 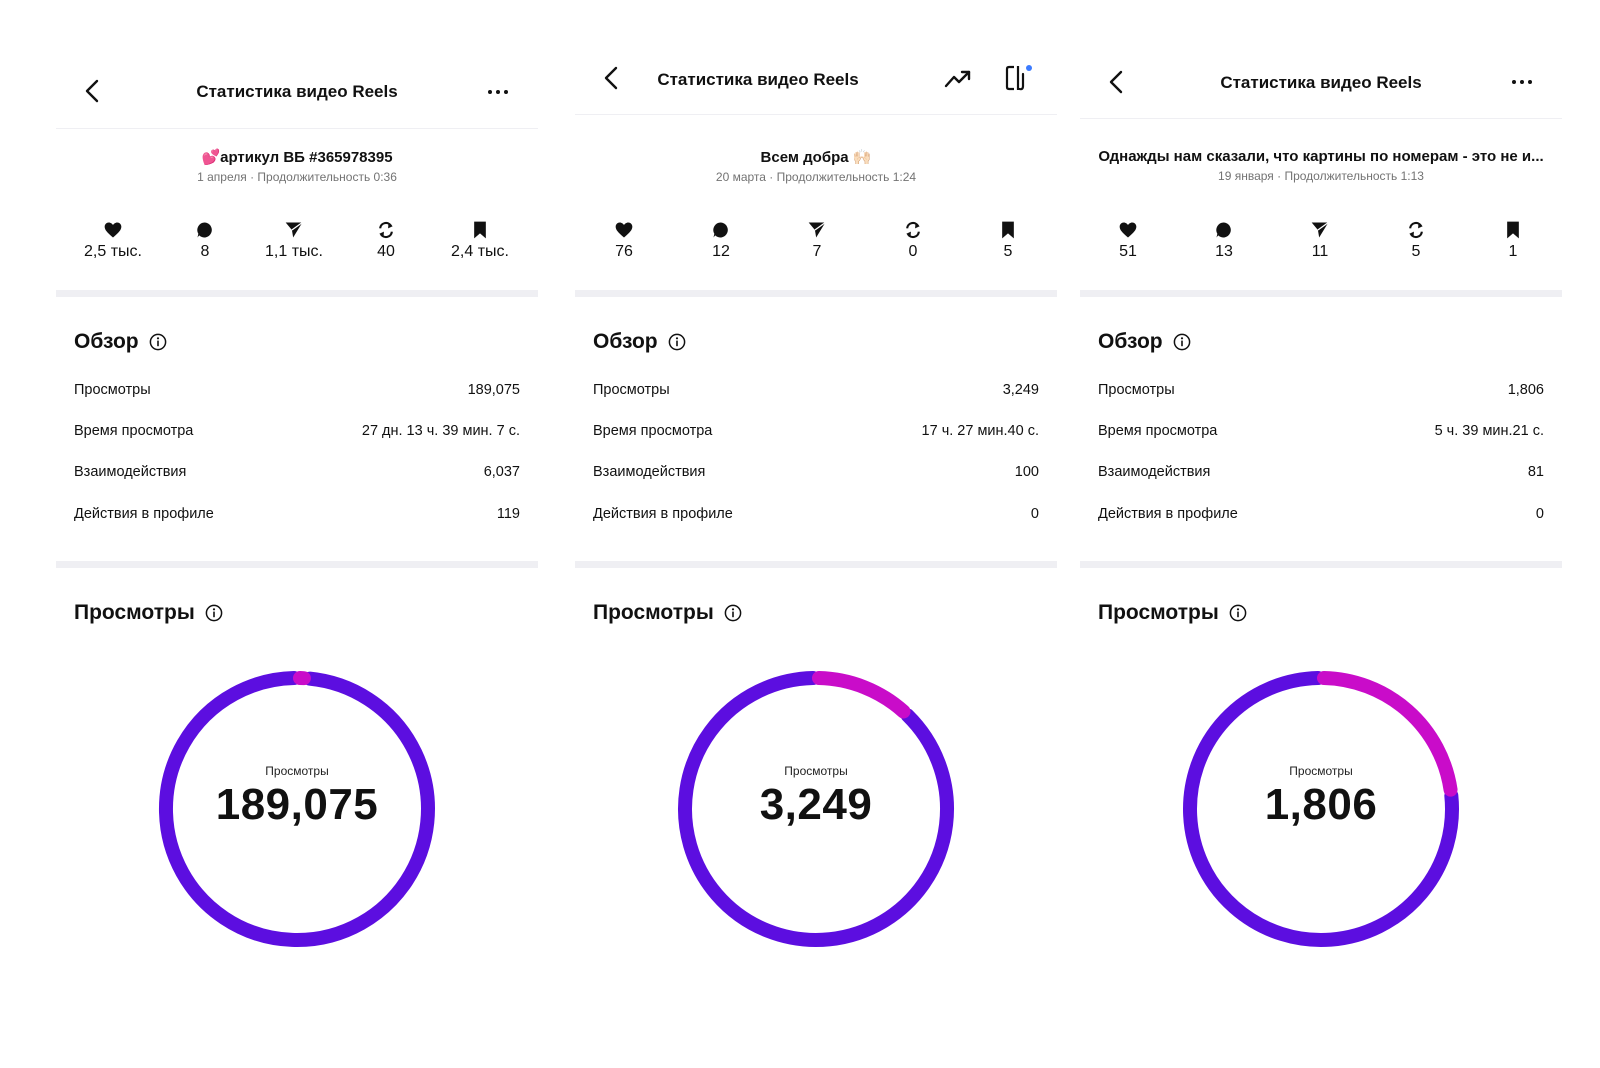 I want to click on overview-row: Действия в профиле 0, so click(x=1321, y=514).